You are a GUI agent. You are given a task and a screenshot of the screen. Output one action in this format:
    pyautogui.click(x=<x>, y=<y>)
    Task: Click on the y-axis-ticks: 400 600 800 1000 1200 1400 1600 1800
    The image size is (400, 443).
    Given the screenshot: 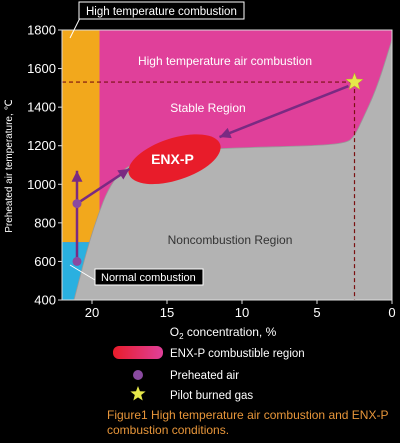 What is the action you would take?
    pyautogui.click(x=44, y=165)
    